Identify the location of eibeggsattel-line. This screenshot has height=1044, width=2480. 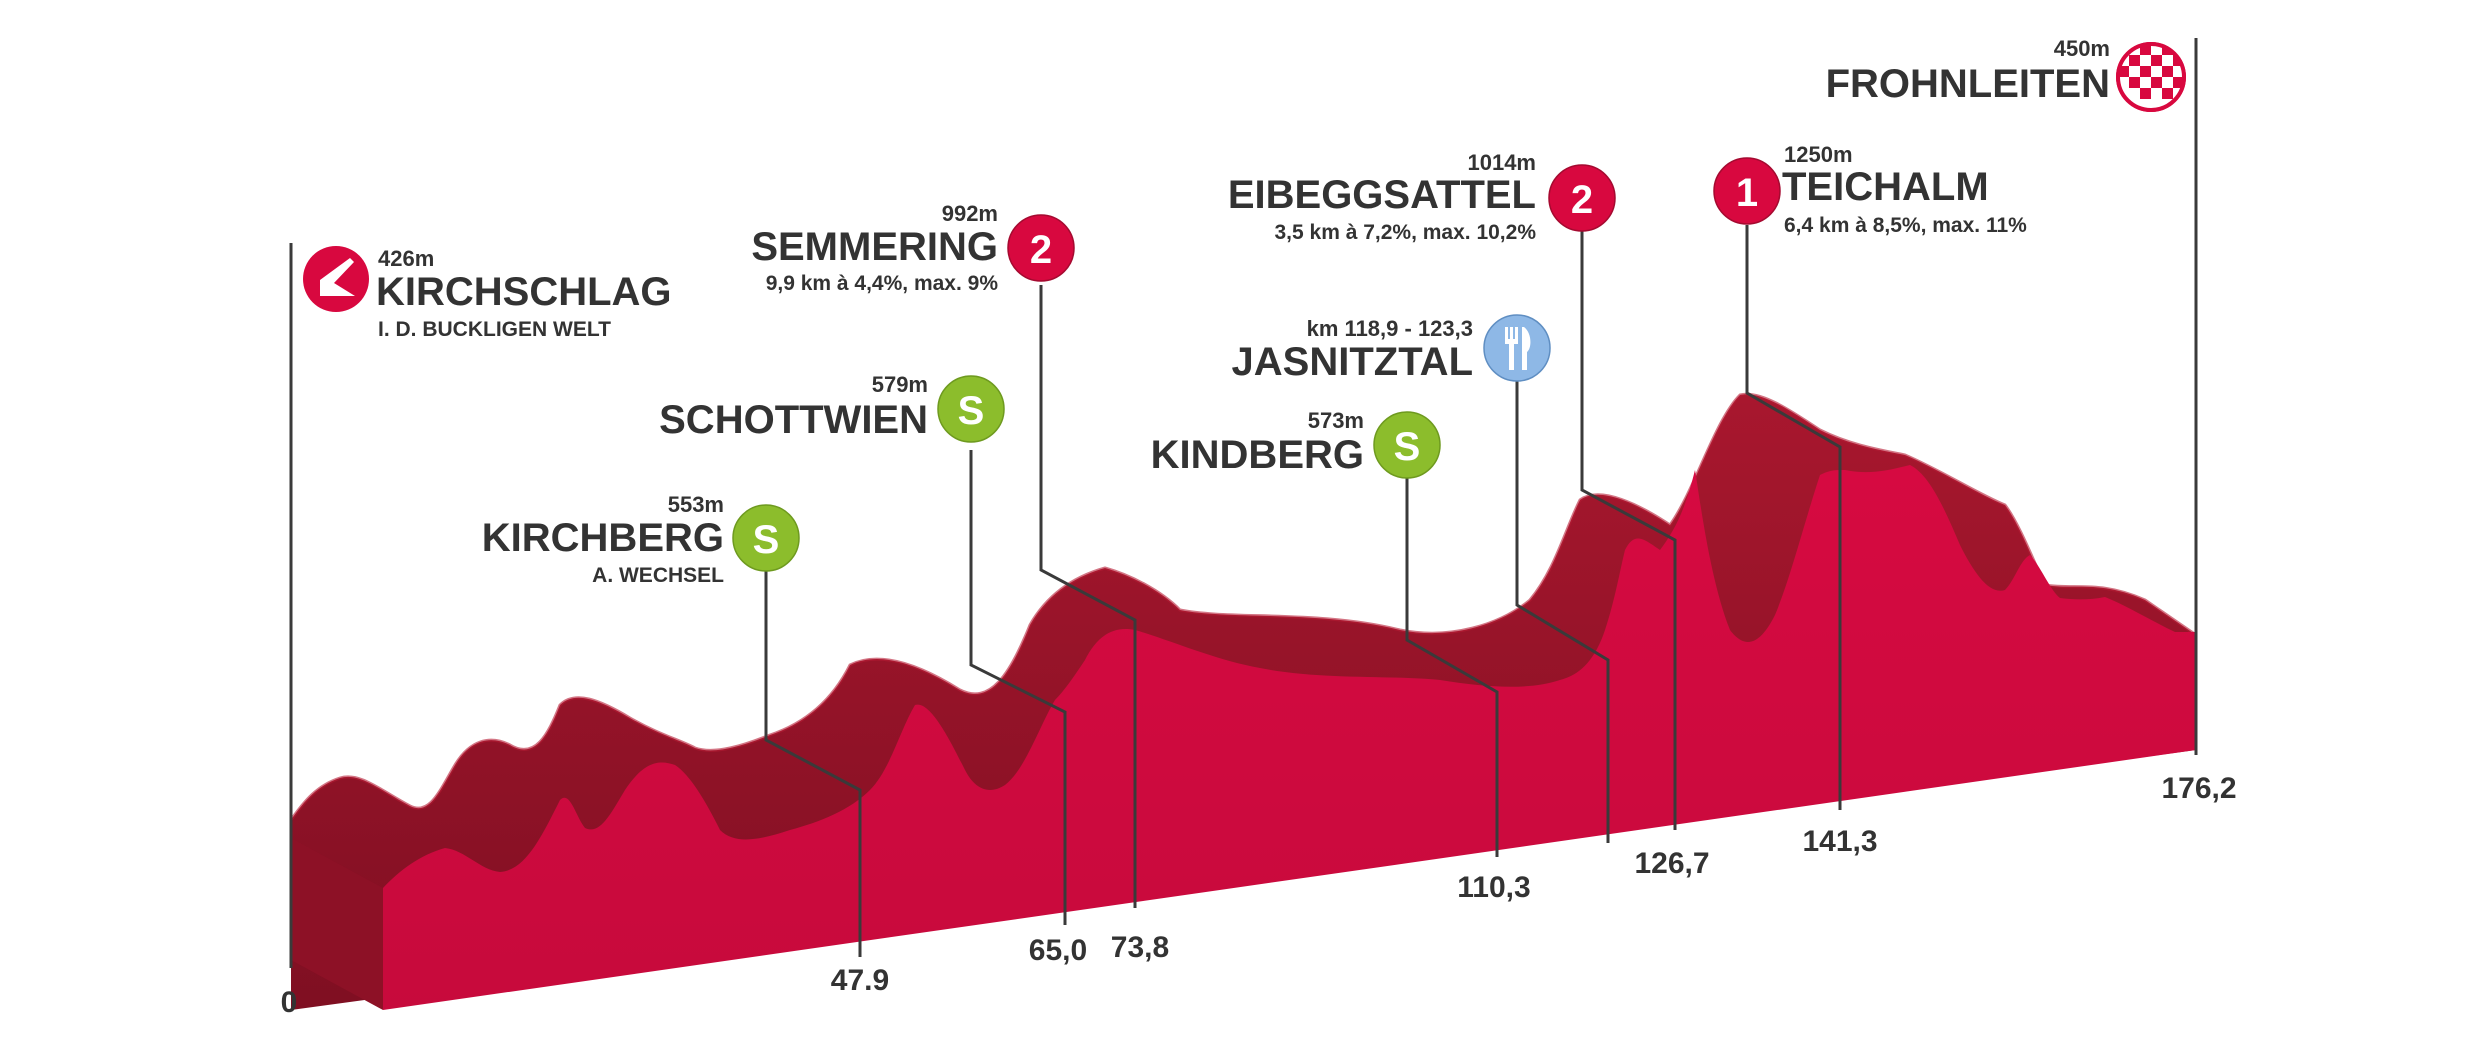
(1628, 528).